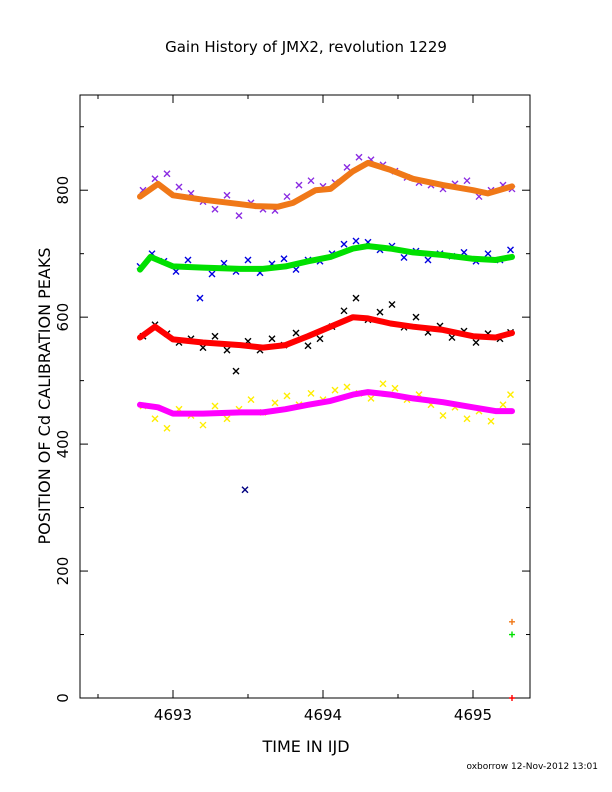 Image resolution: width=612 pixels, height=792 pixels. Describe the element at coordinates (63, 190) in the screenshot. I see `y-tick-label: 800` at that location.